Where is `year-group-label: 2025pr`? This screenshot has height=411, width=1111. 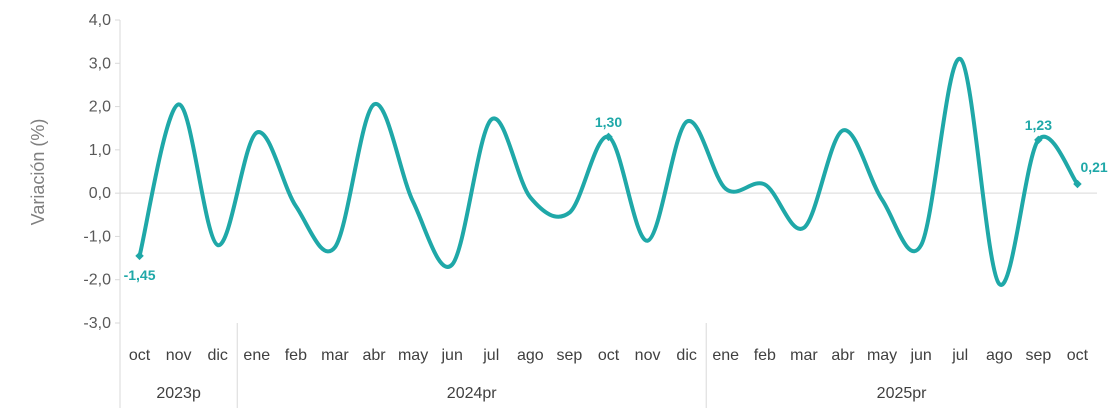 year-group-label: 2025pr is located at coordinates (902, 393).